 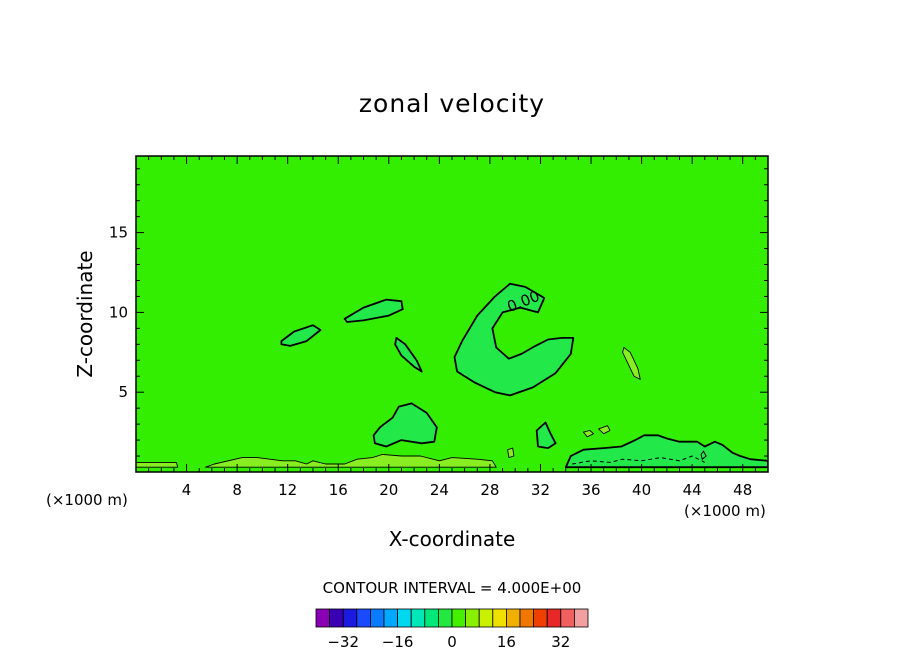 I want to click on colorbar-tick-label: −32, so click(x=343, y=642).